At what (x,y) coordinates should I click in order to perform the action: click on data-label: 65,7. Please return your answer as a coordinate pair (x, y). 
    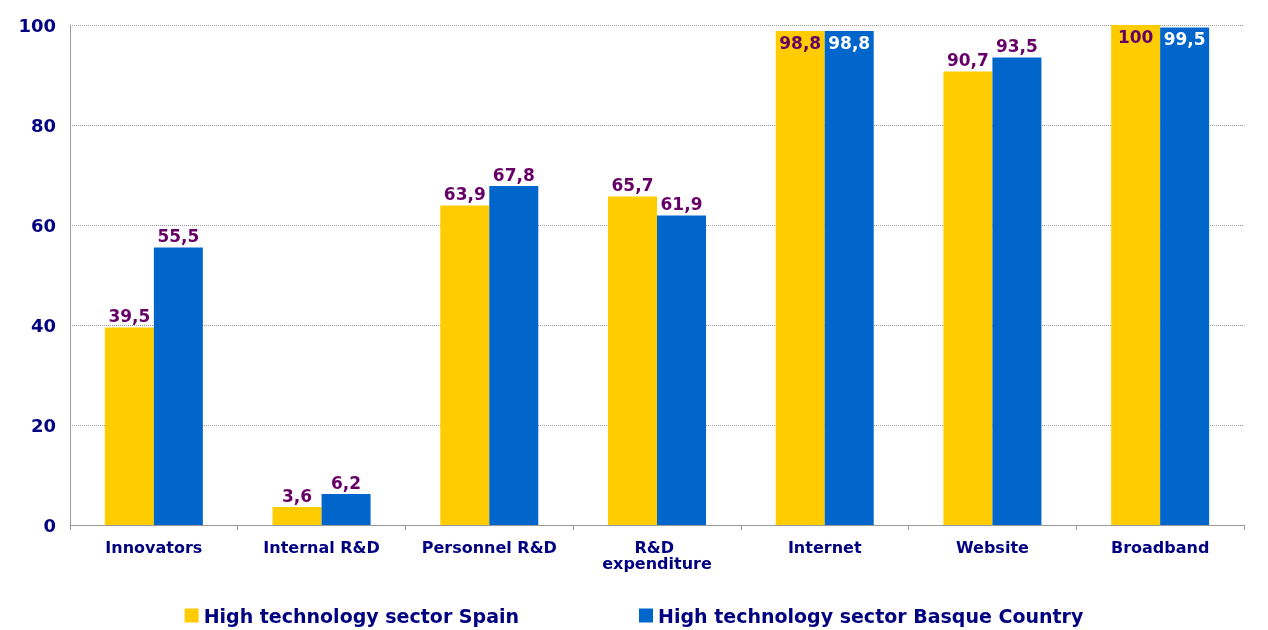
    Looking at the image, I should click on (632, 185).